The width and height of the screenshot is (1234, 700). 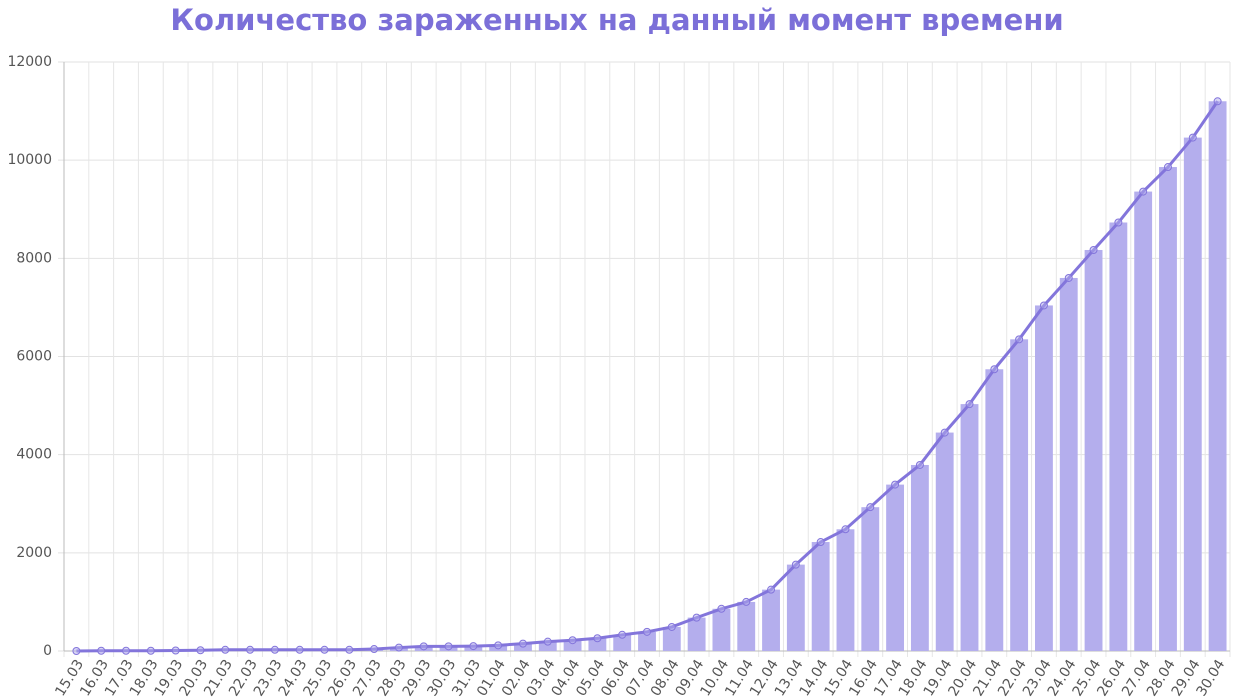 What do you see at coordinates (47, 651) in the screenshot?
I see `y-tick-label: 0` at bounding box center [47, 651].